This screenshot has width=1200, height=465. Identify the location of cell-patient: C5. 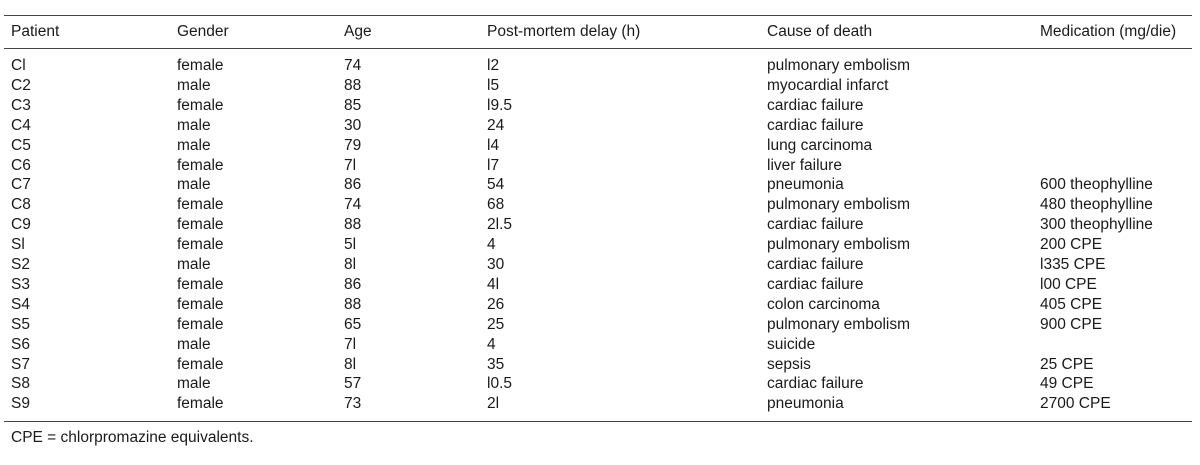
(21, 145).